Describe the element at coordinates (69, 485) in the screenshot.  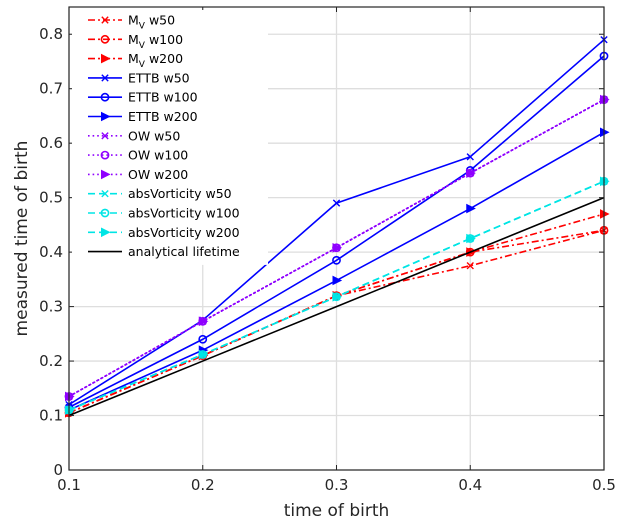
I see `x-tick-label: 0.1` at that location.